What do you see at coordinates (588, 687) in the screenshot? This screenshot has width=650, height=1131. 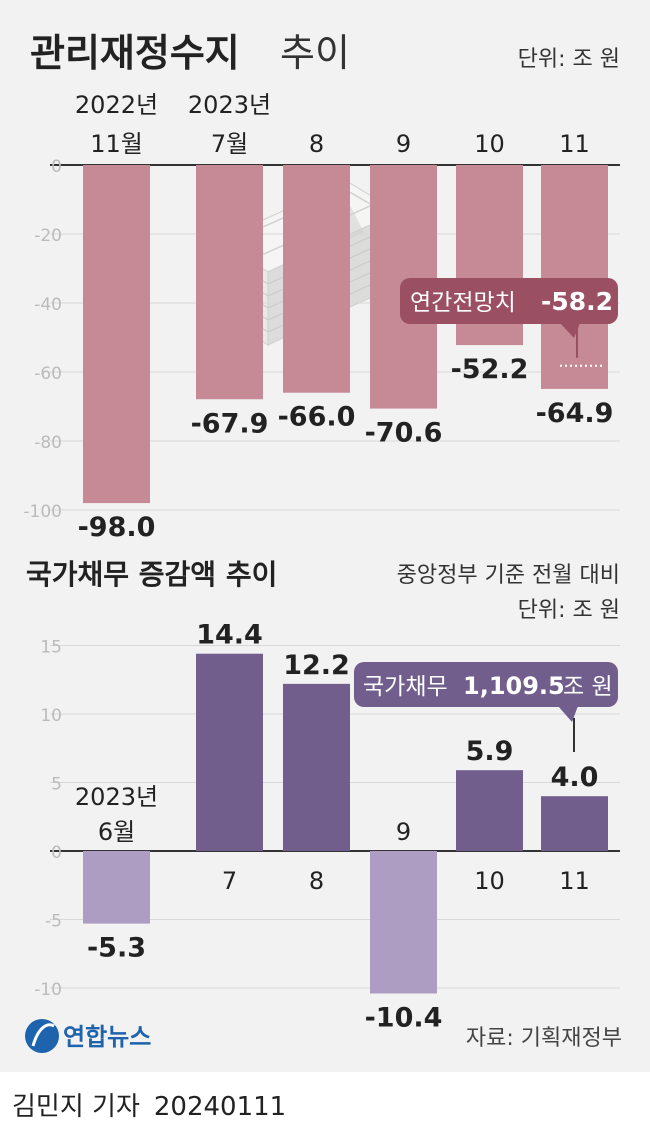 I see `chart2-annotation-unit: 조 원` at bounding box center [588, 687].